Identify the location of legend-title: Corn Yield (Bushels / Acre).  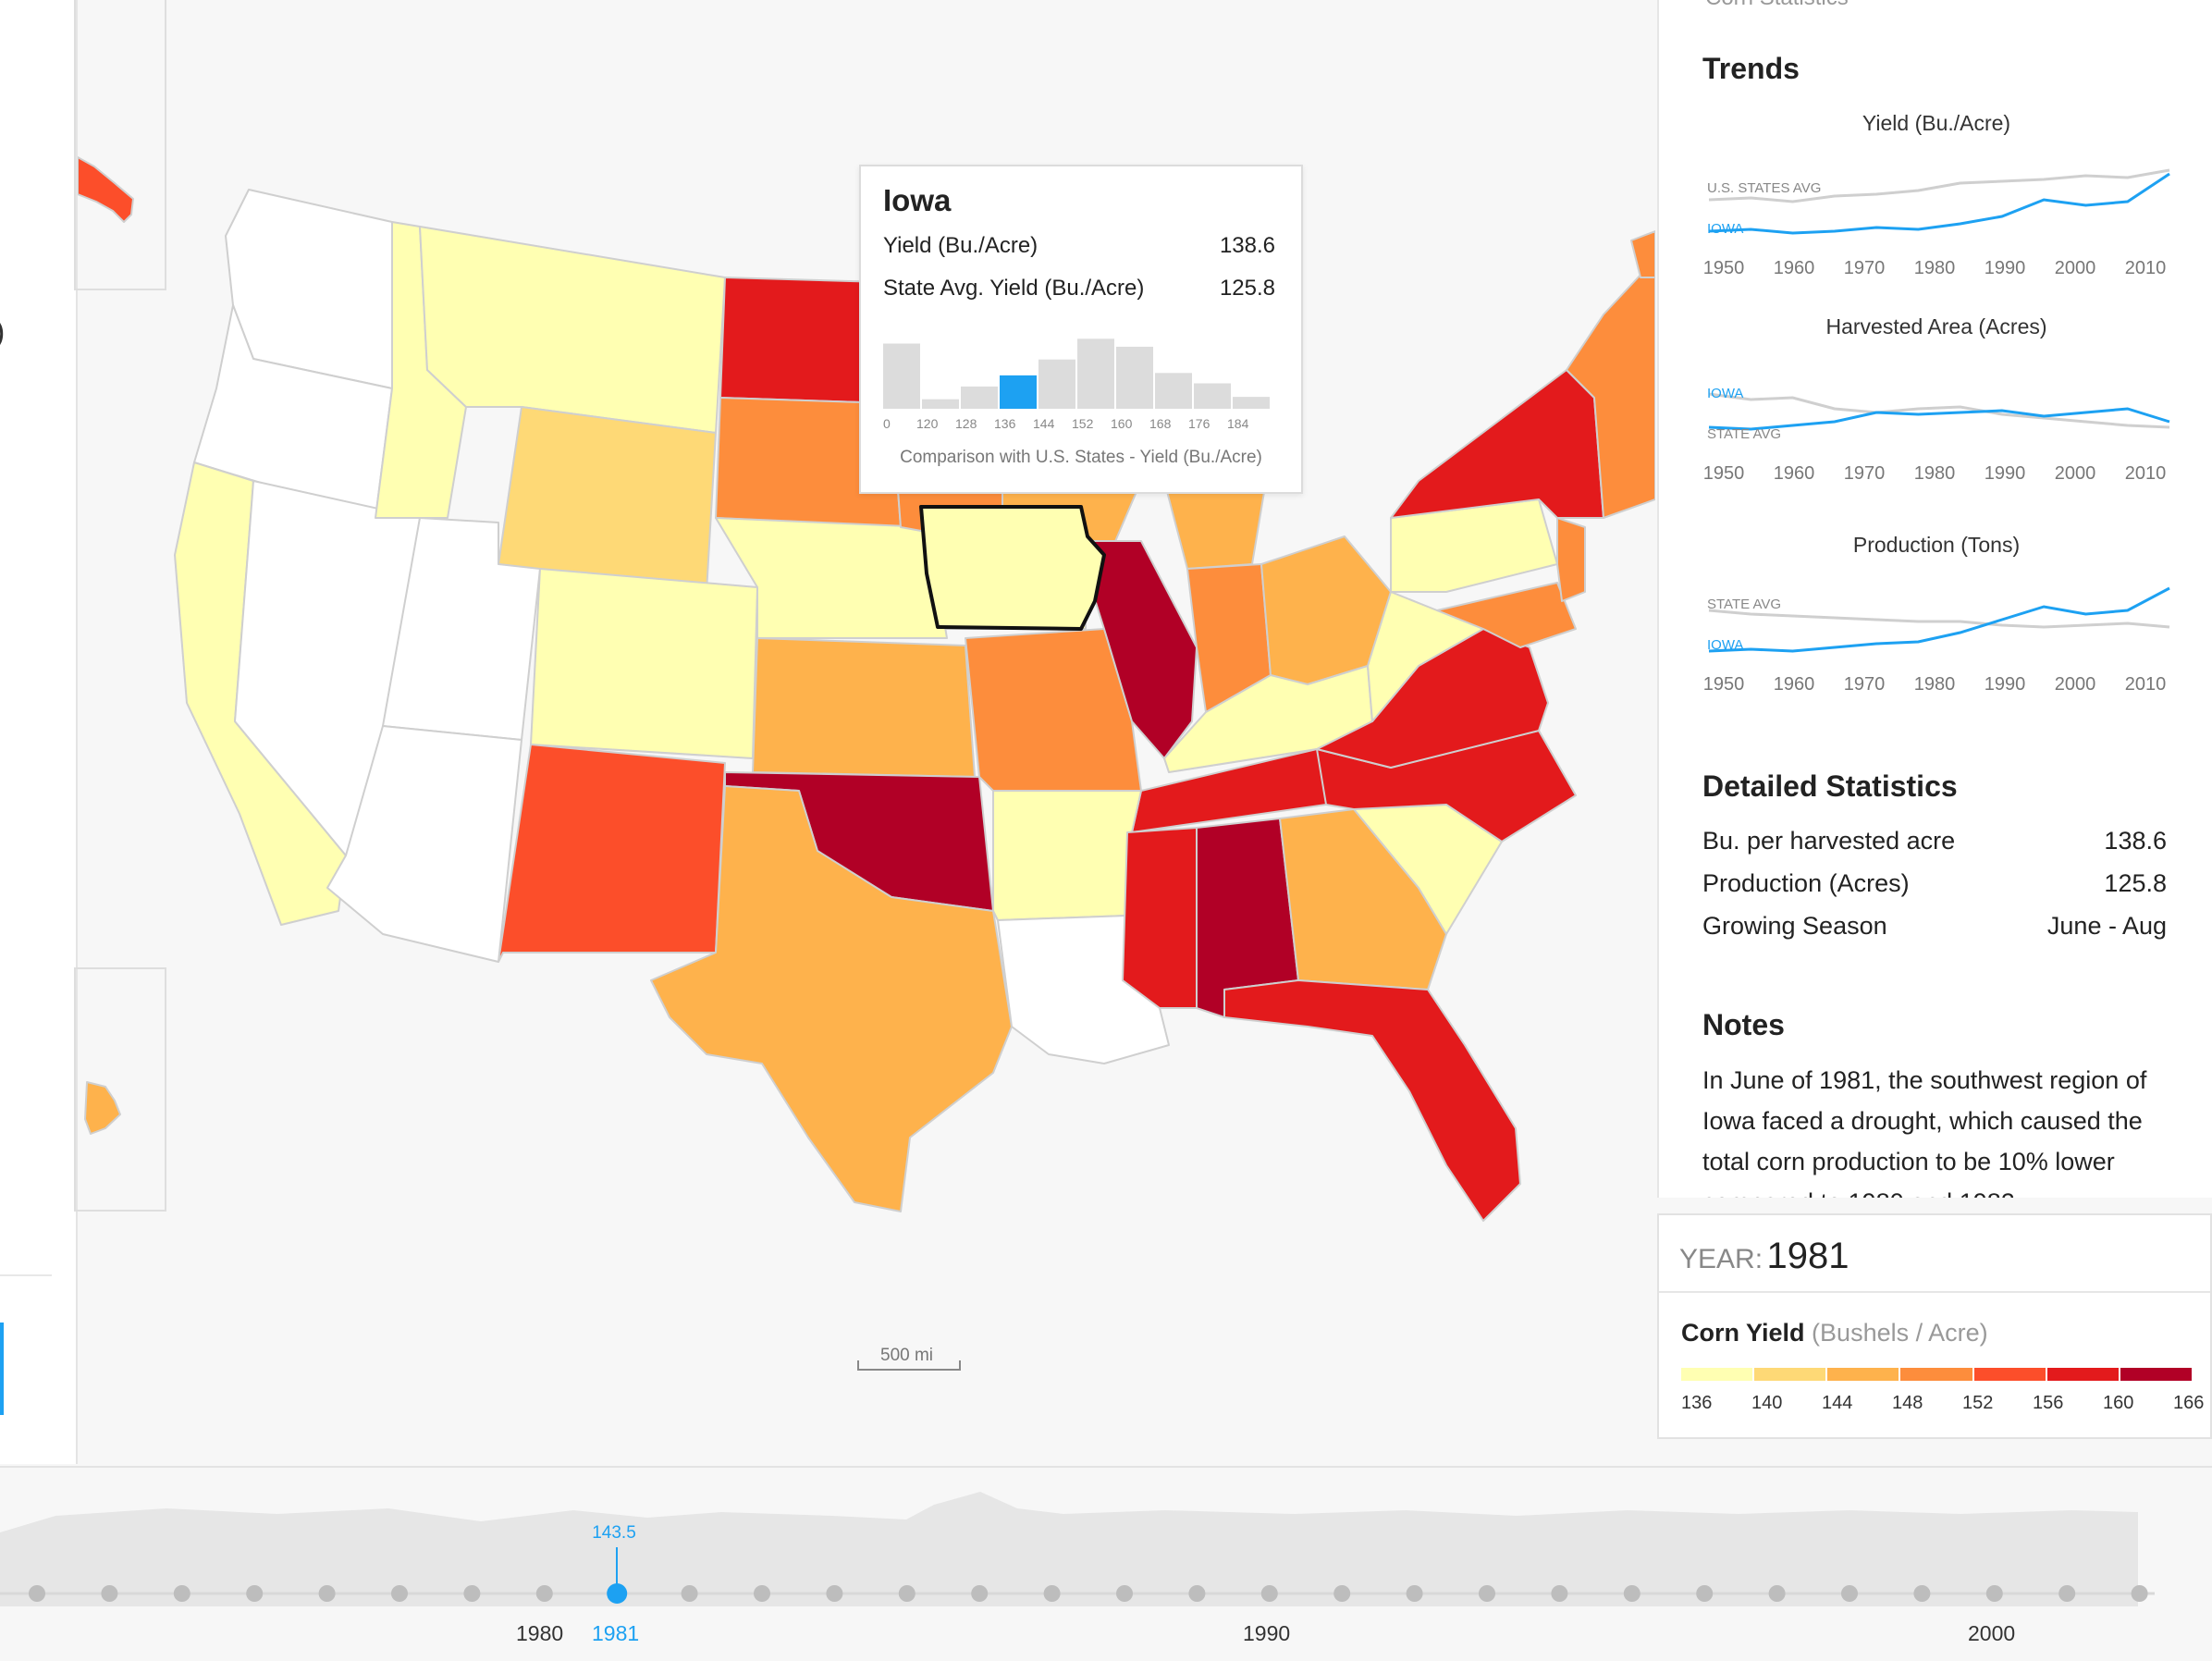
(1835, 1333).